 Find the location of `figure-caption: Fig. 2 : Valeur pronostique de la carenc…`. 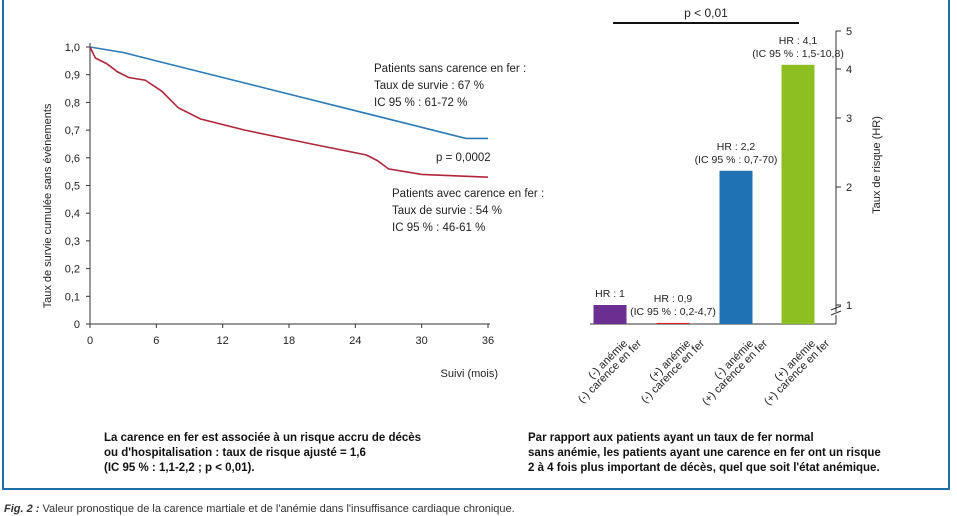

figure-caption: Fig. 2 : Valeur pronostique de la carenc… is located at coordinates (259, 509).